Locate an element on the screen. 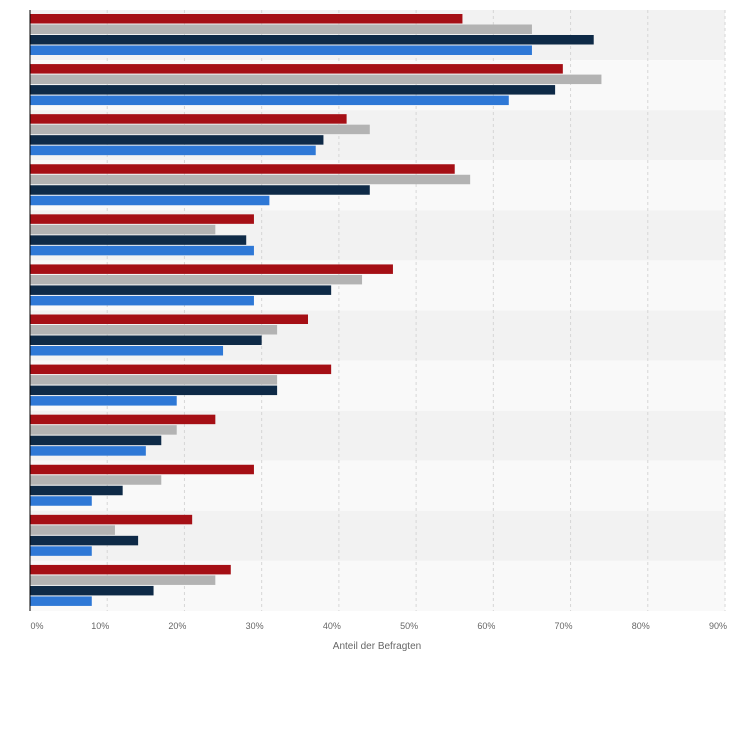  x-tick-label: 20% is located at coordinates (177, 626).